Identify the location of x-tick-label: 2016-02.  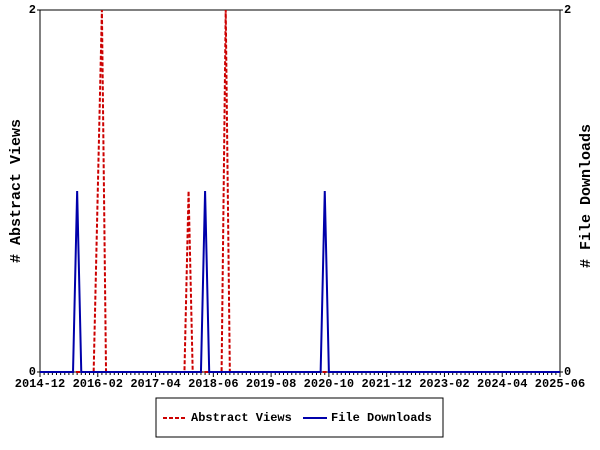
(98, 384).